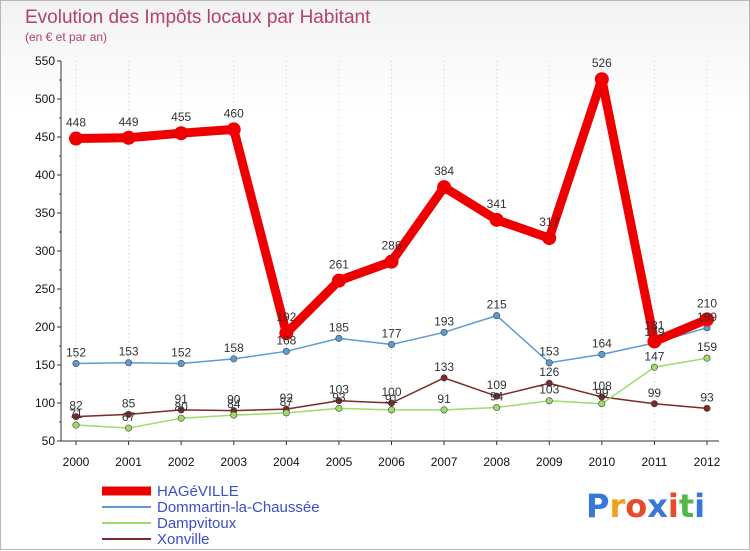  Describe the element at coordinates (66, 37) in the screenshot. I see `chart-subtitle: (en € et par an)` at that location.